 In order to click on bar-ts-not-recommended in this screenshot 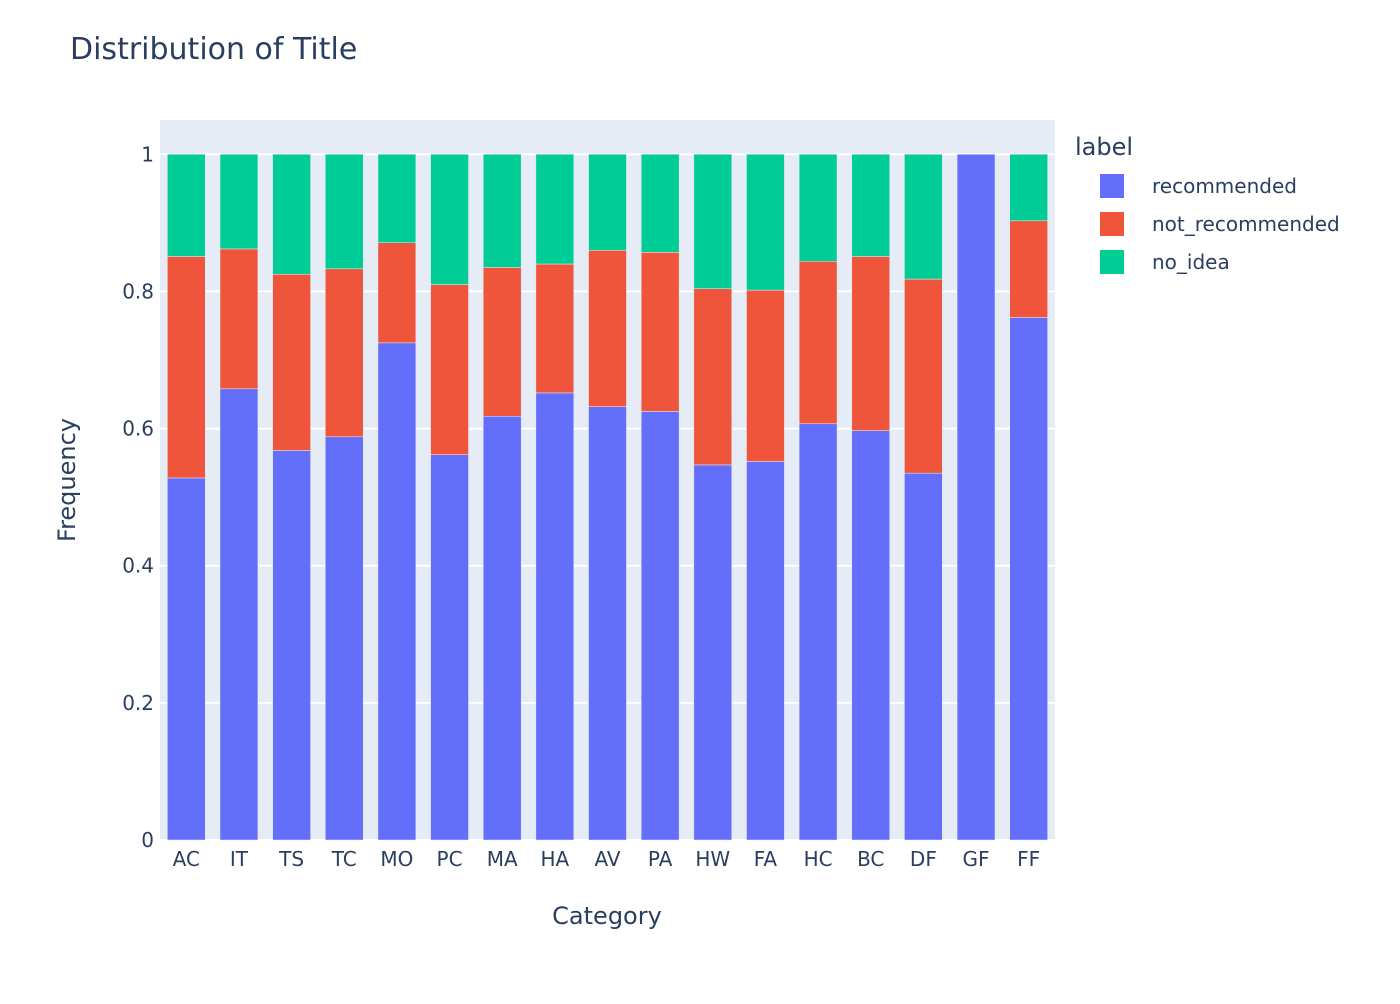, I will do `click(291, 362)`.